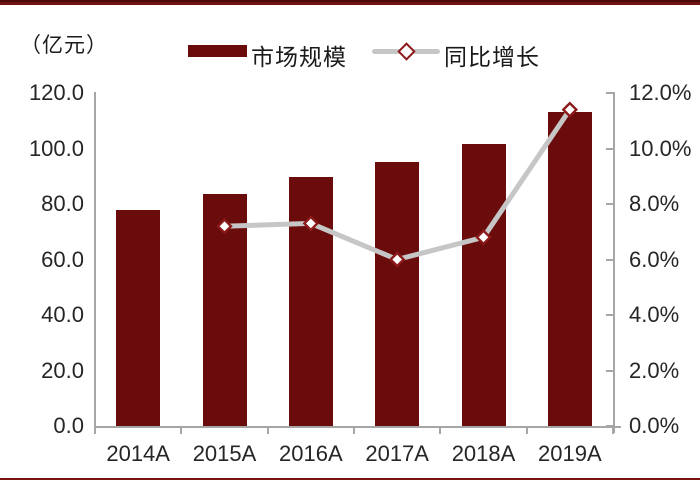 The image size is (700, 487). What do you see at coordinates (56, 92) in the screenshot?
I see `left-axis-label: 120.0` at bounding box center [56, 92].